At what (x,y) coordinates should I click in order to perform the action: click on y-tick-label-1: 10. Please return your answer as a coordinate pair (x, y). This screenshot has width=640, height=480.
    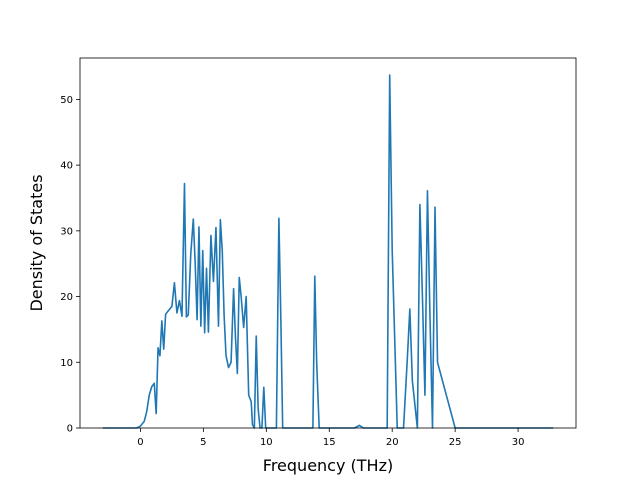
    Looking at the image, I should click on (66, 363).